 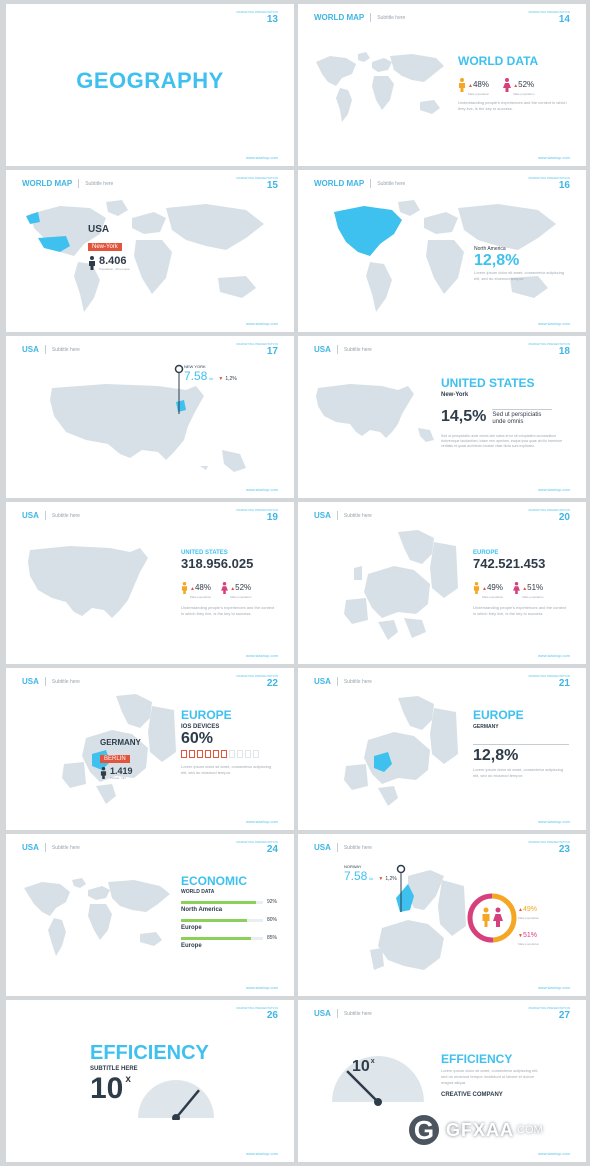 What do you see at coordinates (529, 909) in the screenshot?
I see `male-pct: 49%` at bounding box center [529, 909].